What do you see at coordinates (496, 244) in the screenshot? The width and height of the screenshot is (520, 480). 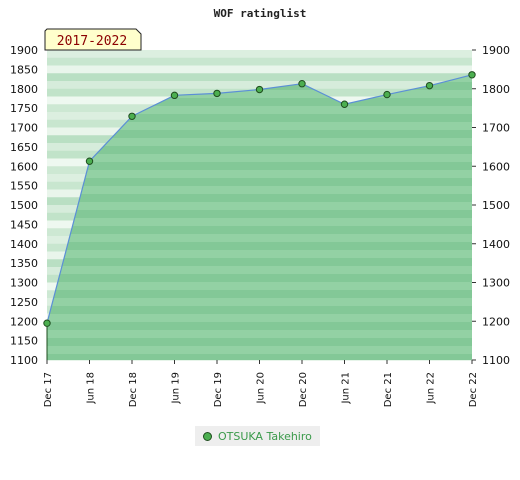 I see `right-y-tick-label: 1400` at bounding box center [496, 244].